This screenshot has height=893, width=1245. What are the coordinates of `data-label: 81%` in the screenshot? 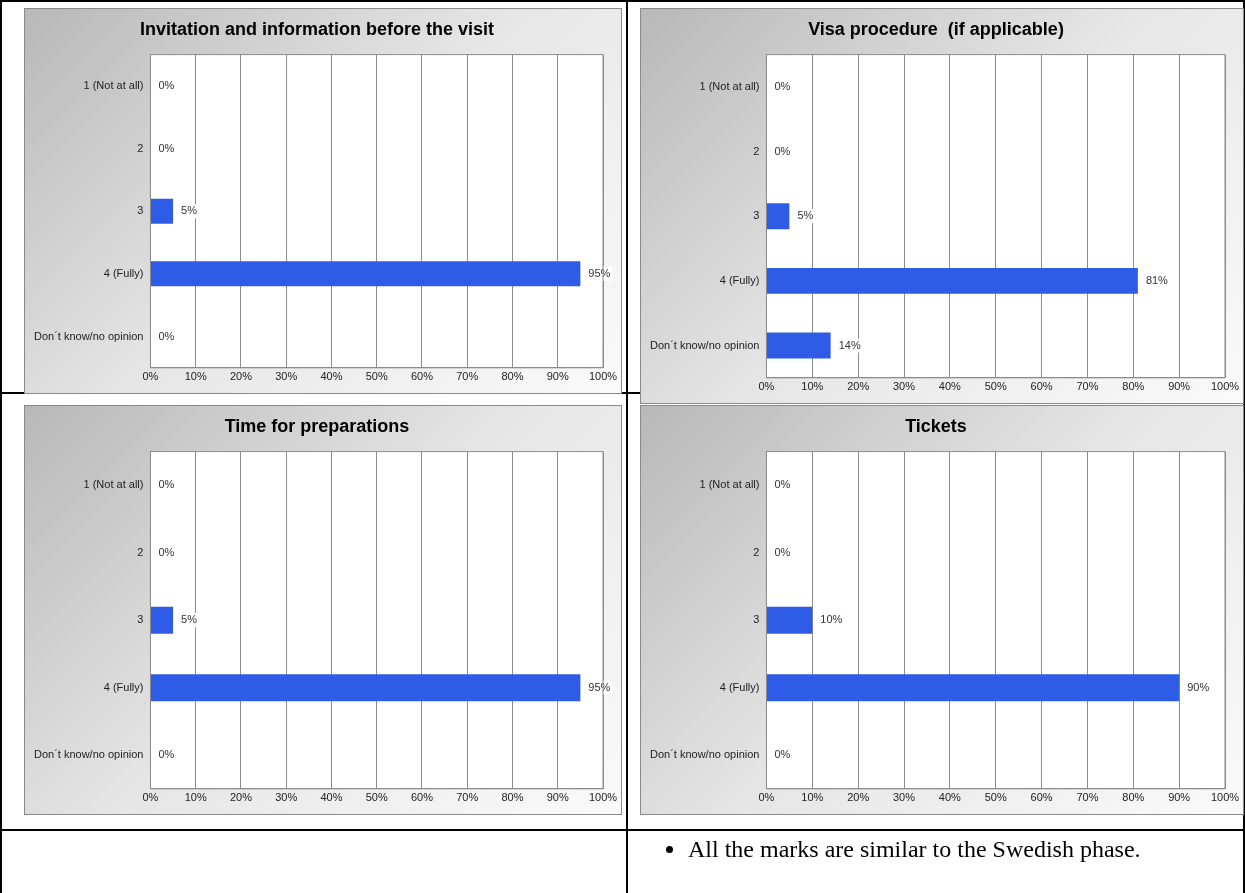 It's located at (1157, 279).